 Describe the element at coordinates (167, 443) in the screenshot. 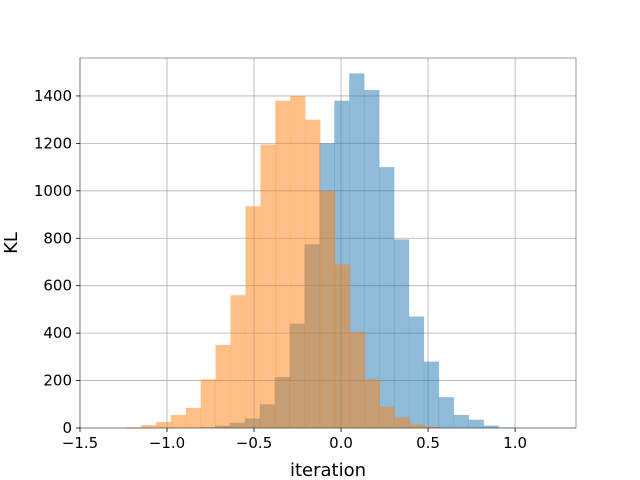

I see `x-tick-label: −1.0` at that location.